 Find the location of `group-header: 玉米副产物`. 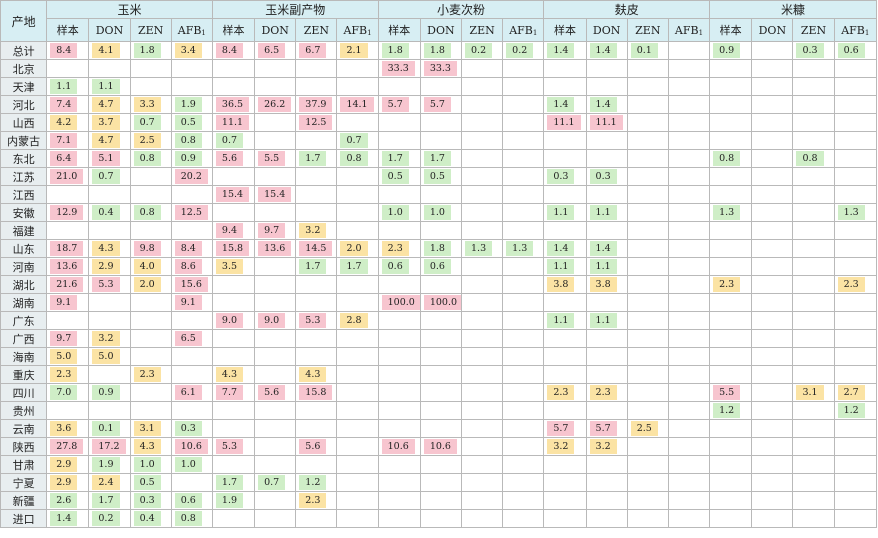

group-header: 玉米副产物 is located at coordinates (295, 9).